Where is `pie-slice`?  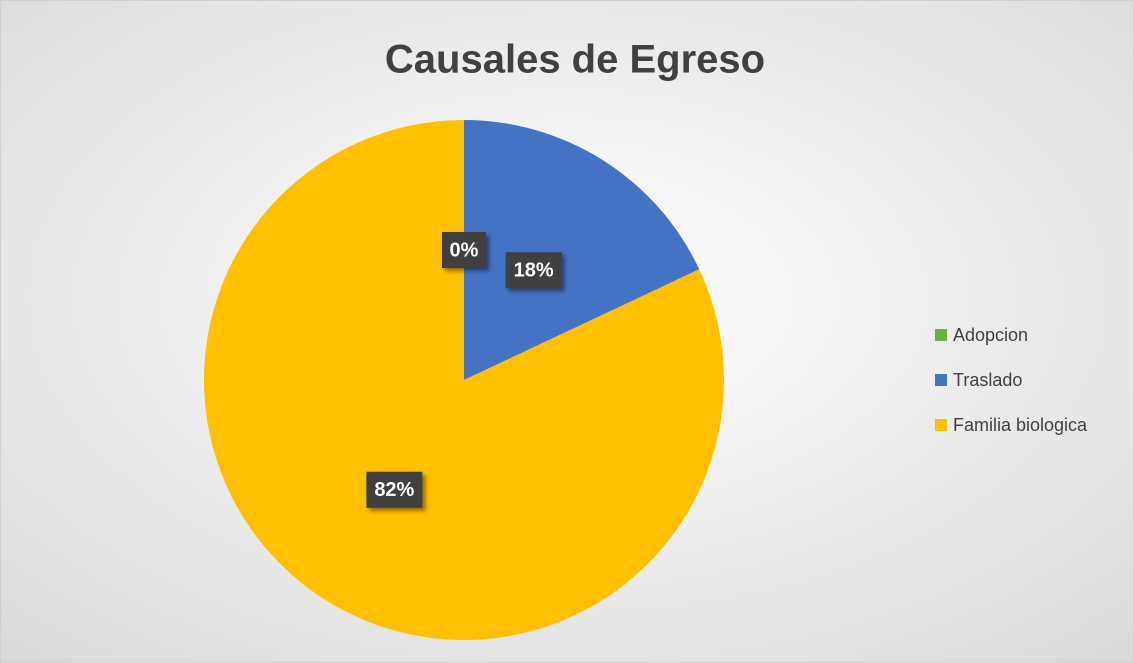
pie-slice is located at coordinates (582, 250).